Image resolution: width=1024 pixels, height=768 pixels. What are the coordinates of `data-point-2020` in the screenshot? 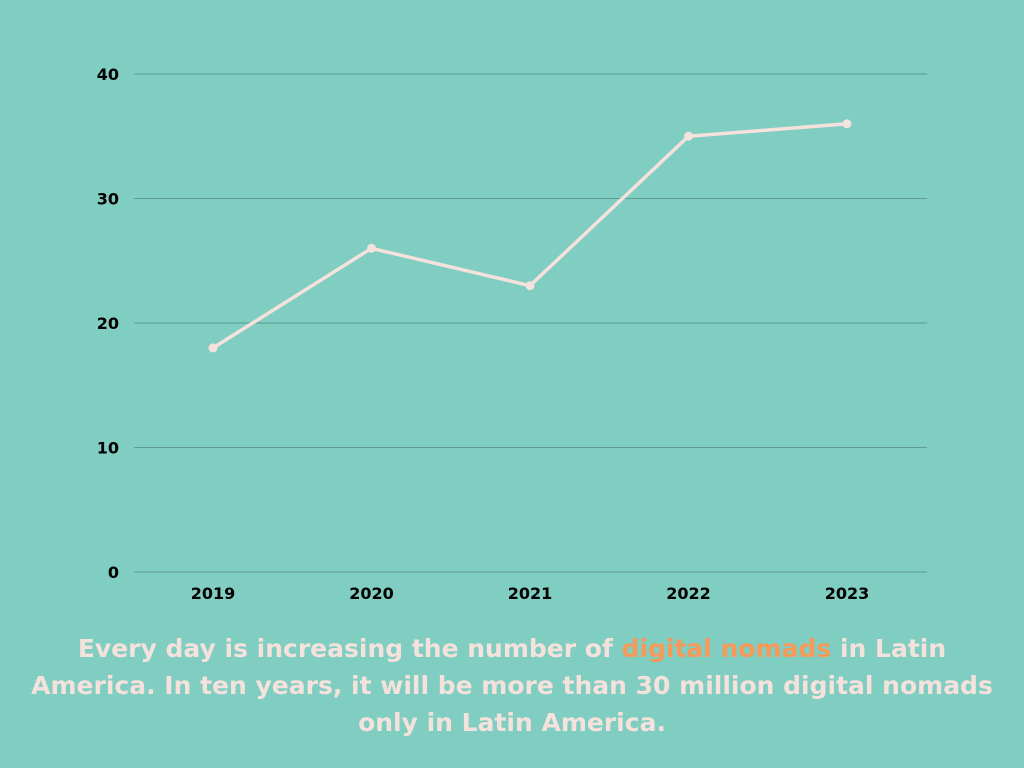 It's located at (371, 248).